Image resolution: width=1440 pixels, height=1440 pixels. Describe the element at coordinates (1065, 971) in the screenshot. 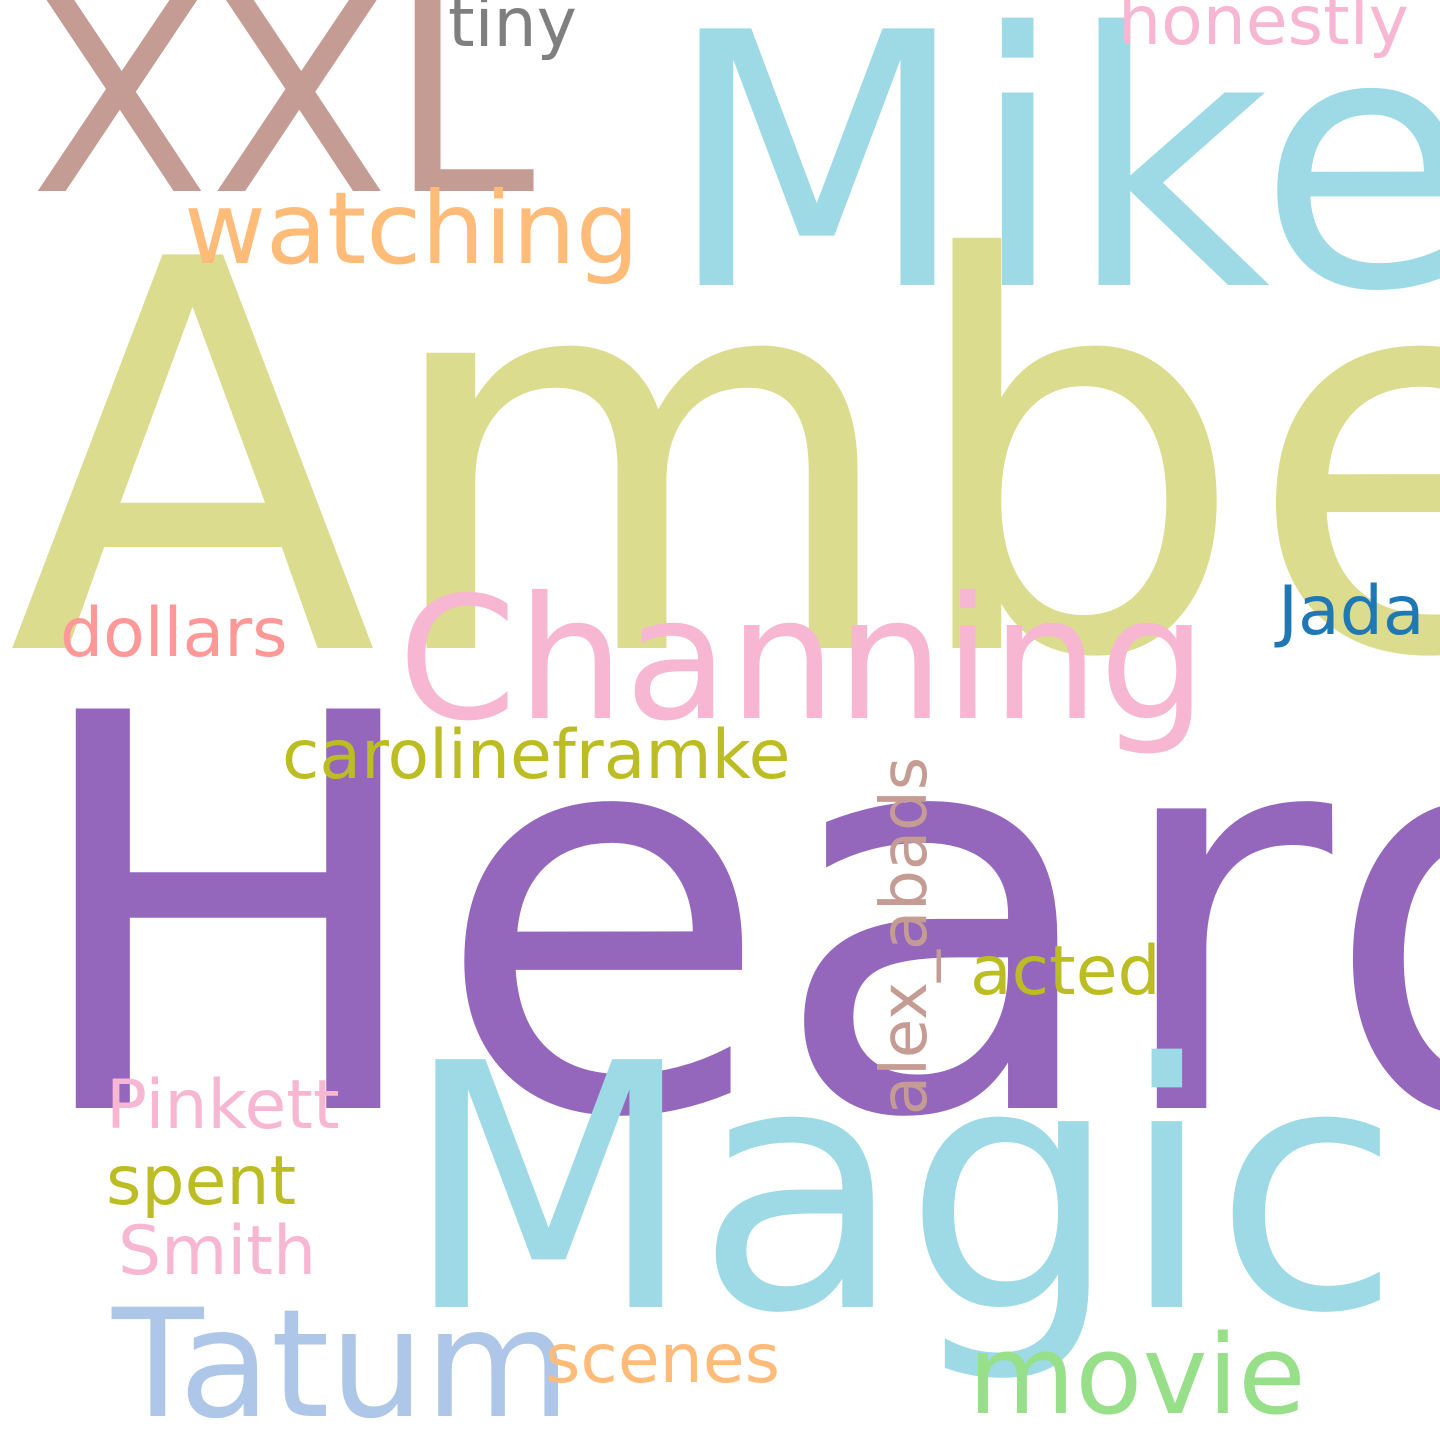

I see `word-acted: acted` at that location.